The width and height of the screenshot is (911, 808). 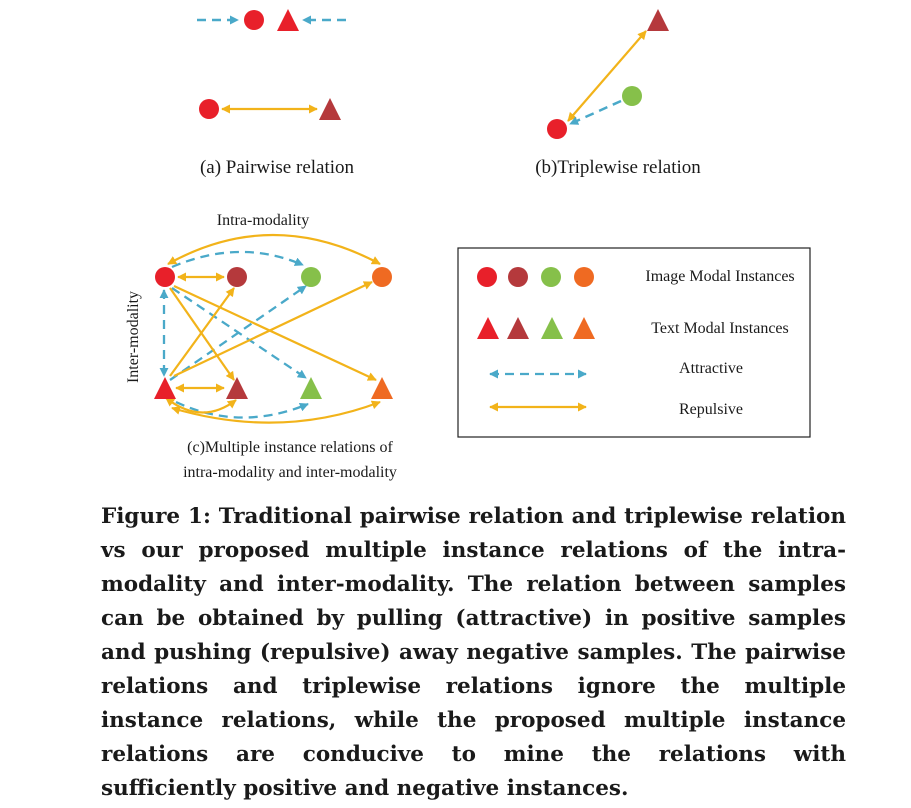 What do you see at coordinates (720, 328) in the screenshot?
I see `legend-text-label: Text Modal Instances` at bounding box center [720, 328].